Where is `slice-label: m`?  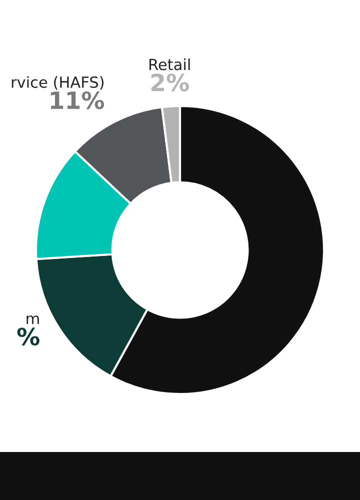
slice-label: m is located at coordinates (32, 319).